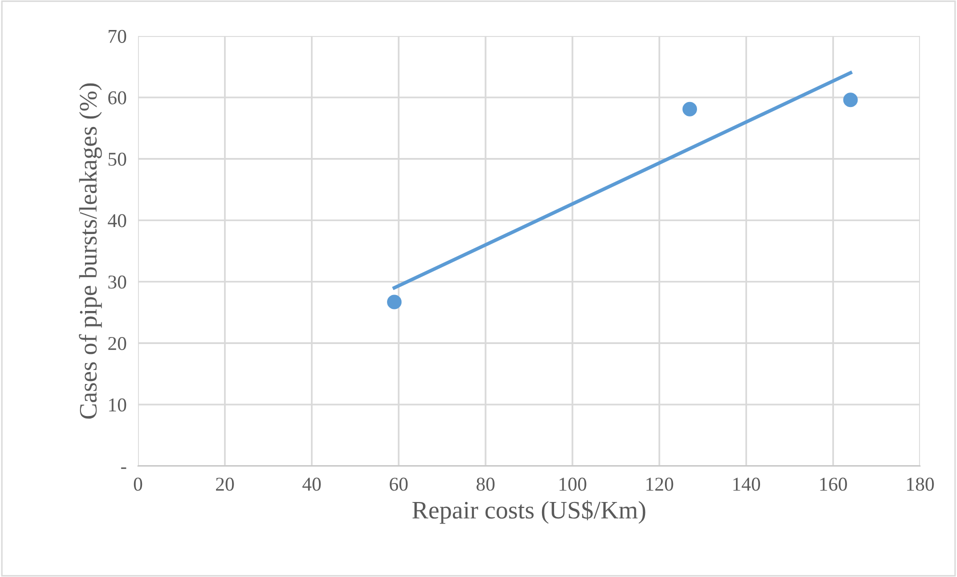  Describe the element at coordinates (138, 484) in the screenshot. I see `x-tick-label: 0` at that location.